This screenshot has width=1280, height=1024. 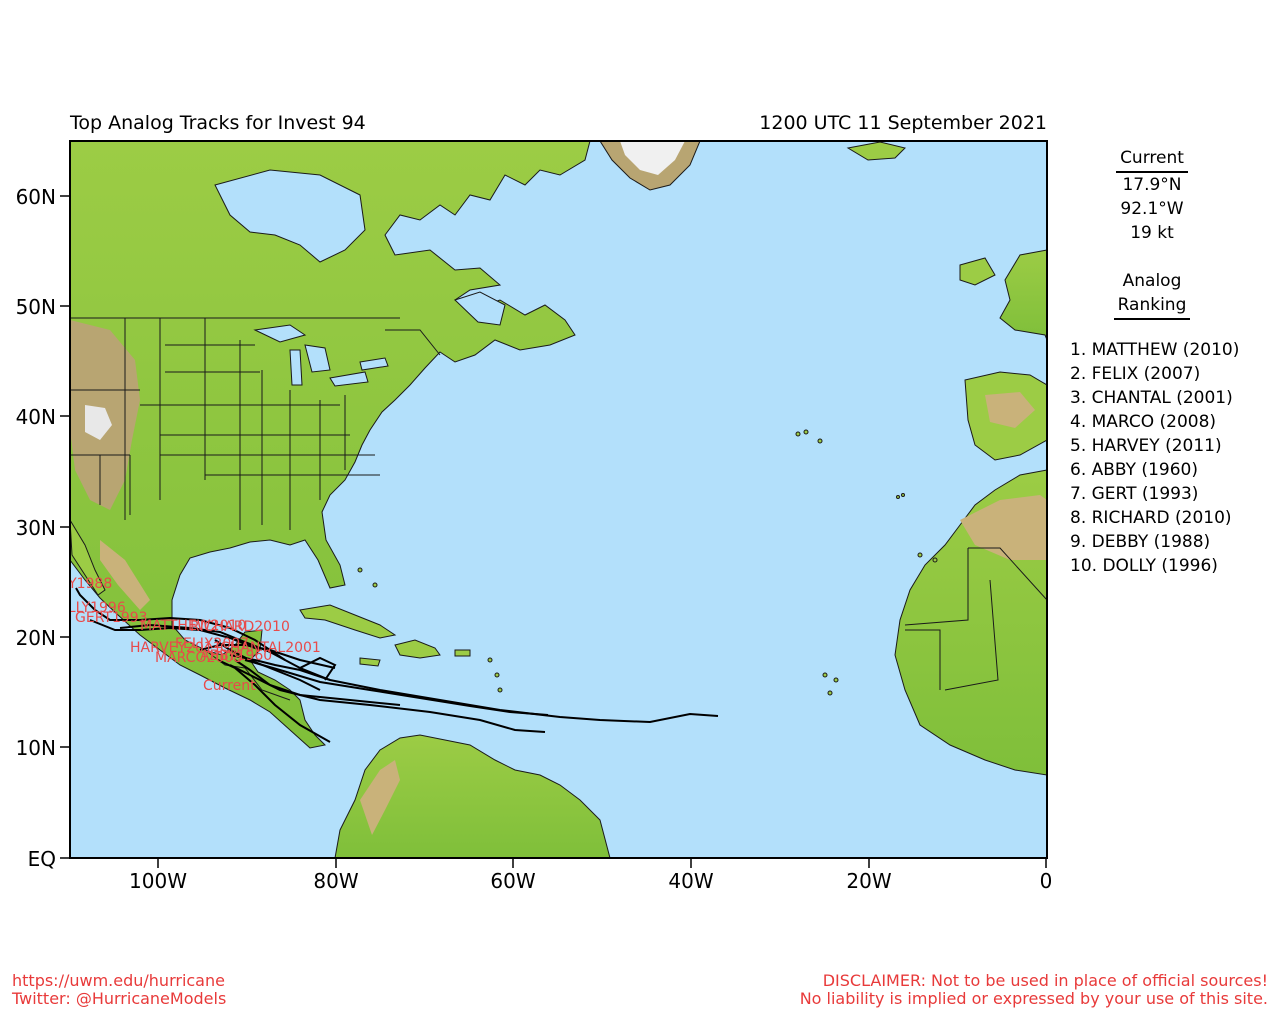 I want to click on track-dolly-1996, so click(x=175, y=635).